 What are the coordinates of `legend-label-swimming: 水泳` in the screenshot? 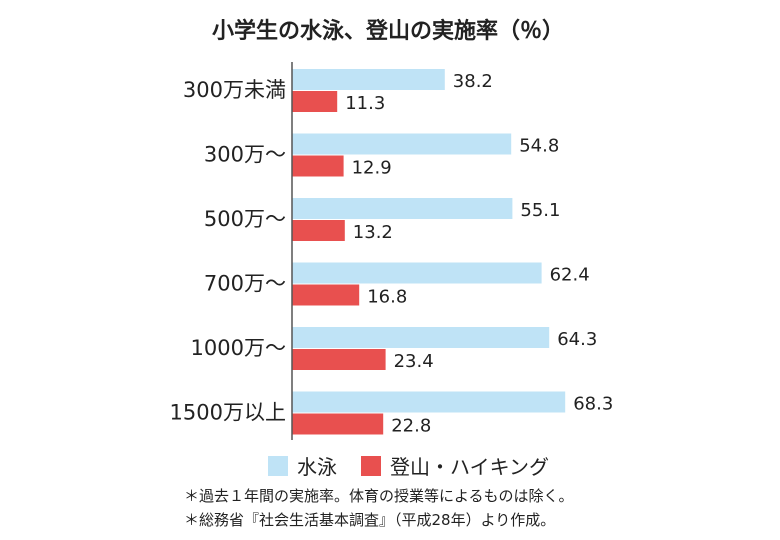 It's located at (317, 467).